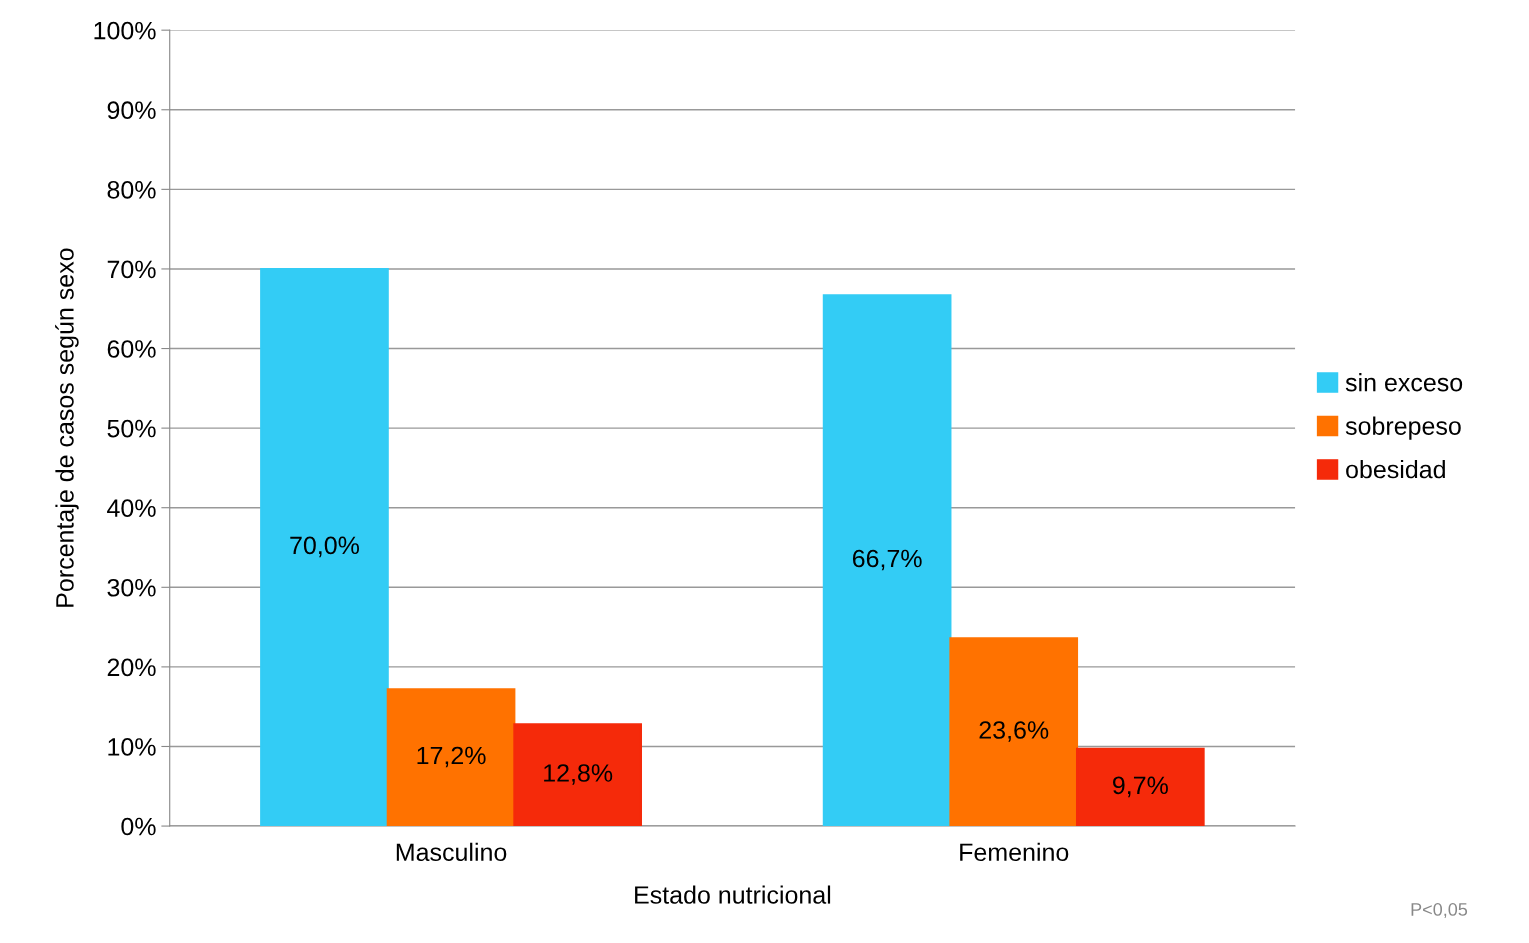 The width and height of the screenshot is (1529, 943). I want to click on y-tick-label: 80%, so click(131, 189).